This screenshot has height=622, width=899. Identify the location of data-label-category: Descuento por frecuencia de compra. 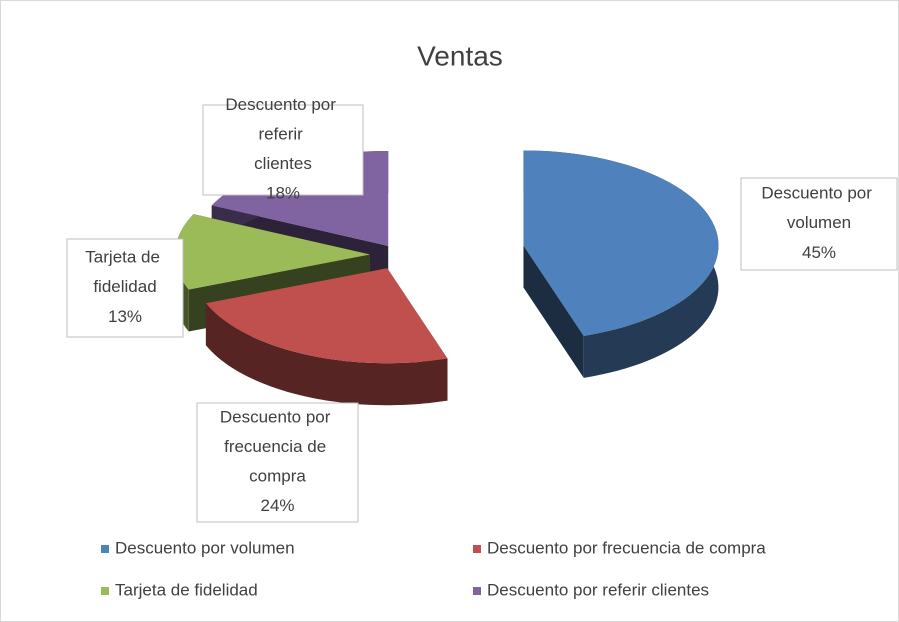
(277, 447).